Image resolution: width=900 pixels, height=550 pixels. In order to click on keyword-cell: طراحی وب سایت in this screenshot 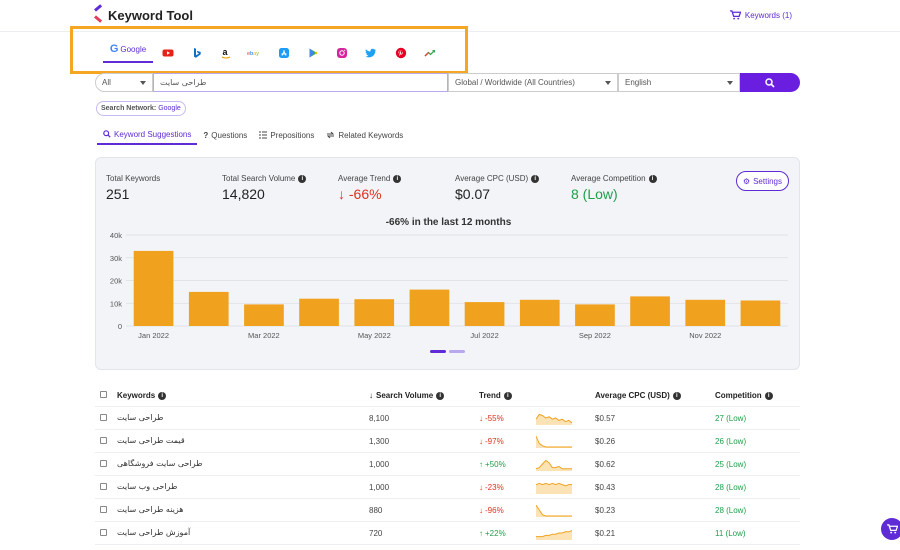, I will do `click(147, 486)`.